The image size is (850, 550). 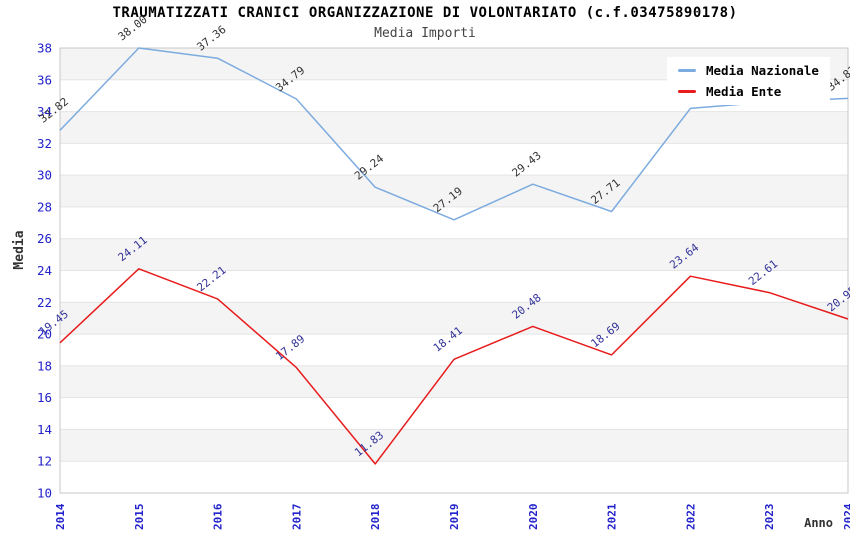 What do you see at coordinates (44, 79) in the screenshot?
I see `y-tick-label: 36` at bounding box center [44, 79].